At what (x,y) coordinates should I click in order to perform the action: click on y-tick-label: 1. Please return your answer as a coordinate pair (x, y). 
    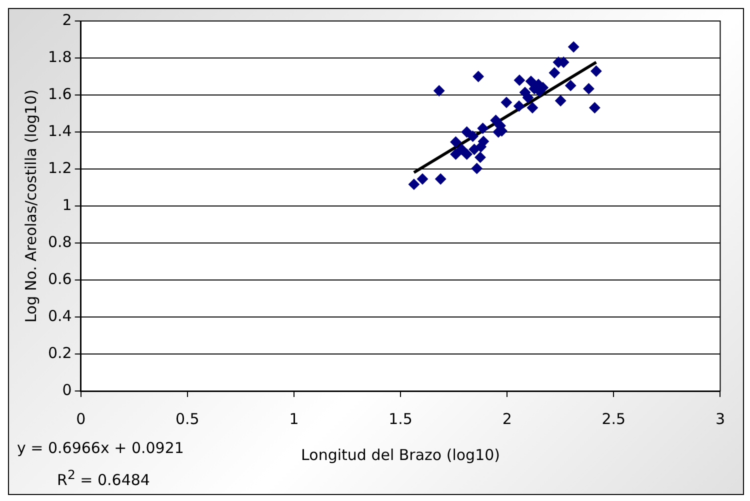
    Looking at the image, I should click on (67, 205).